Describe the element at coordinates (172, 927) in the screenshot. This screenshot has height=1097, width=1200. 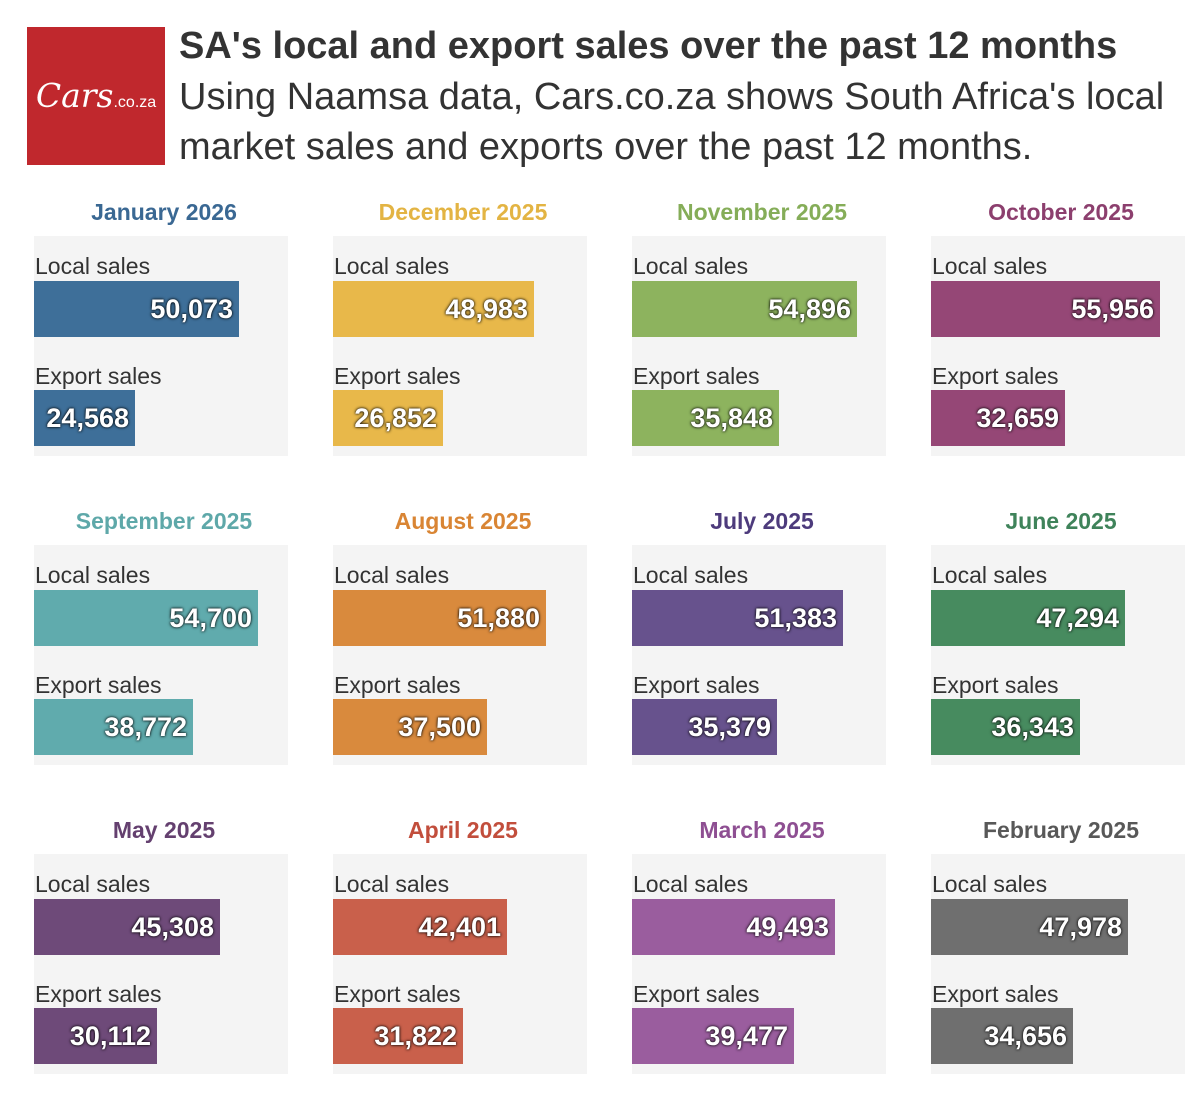
I see `local-sales-value: 45,308` at that location.